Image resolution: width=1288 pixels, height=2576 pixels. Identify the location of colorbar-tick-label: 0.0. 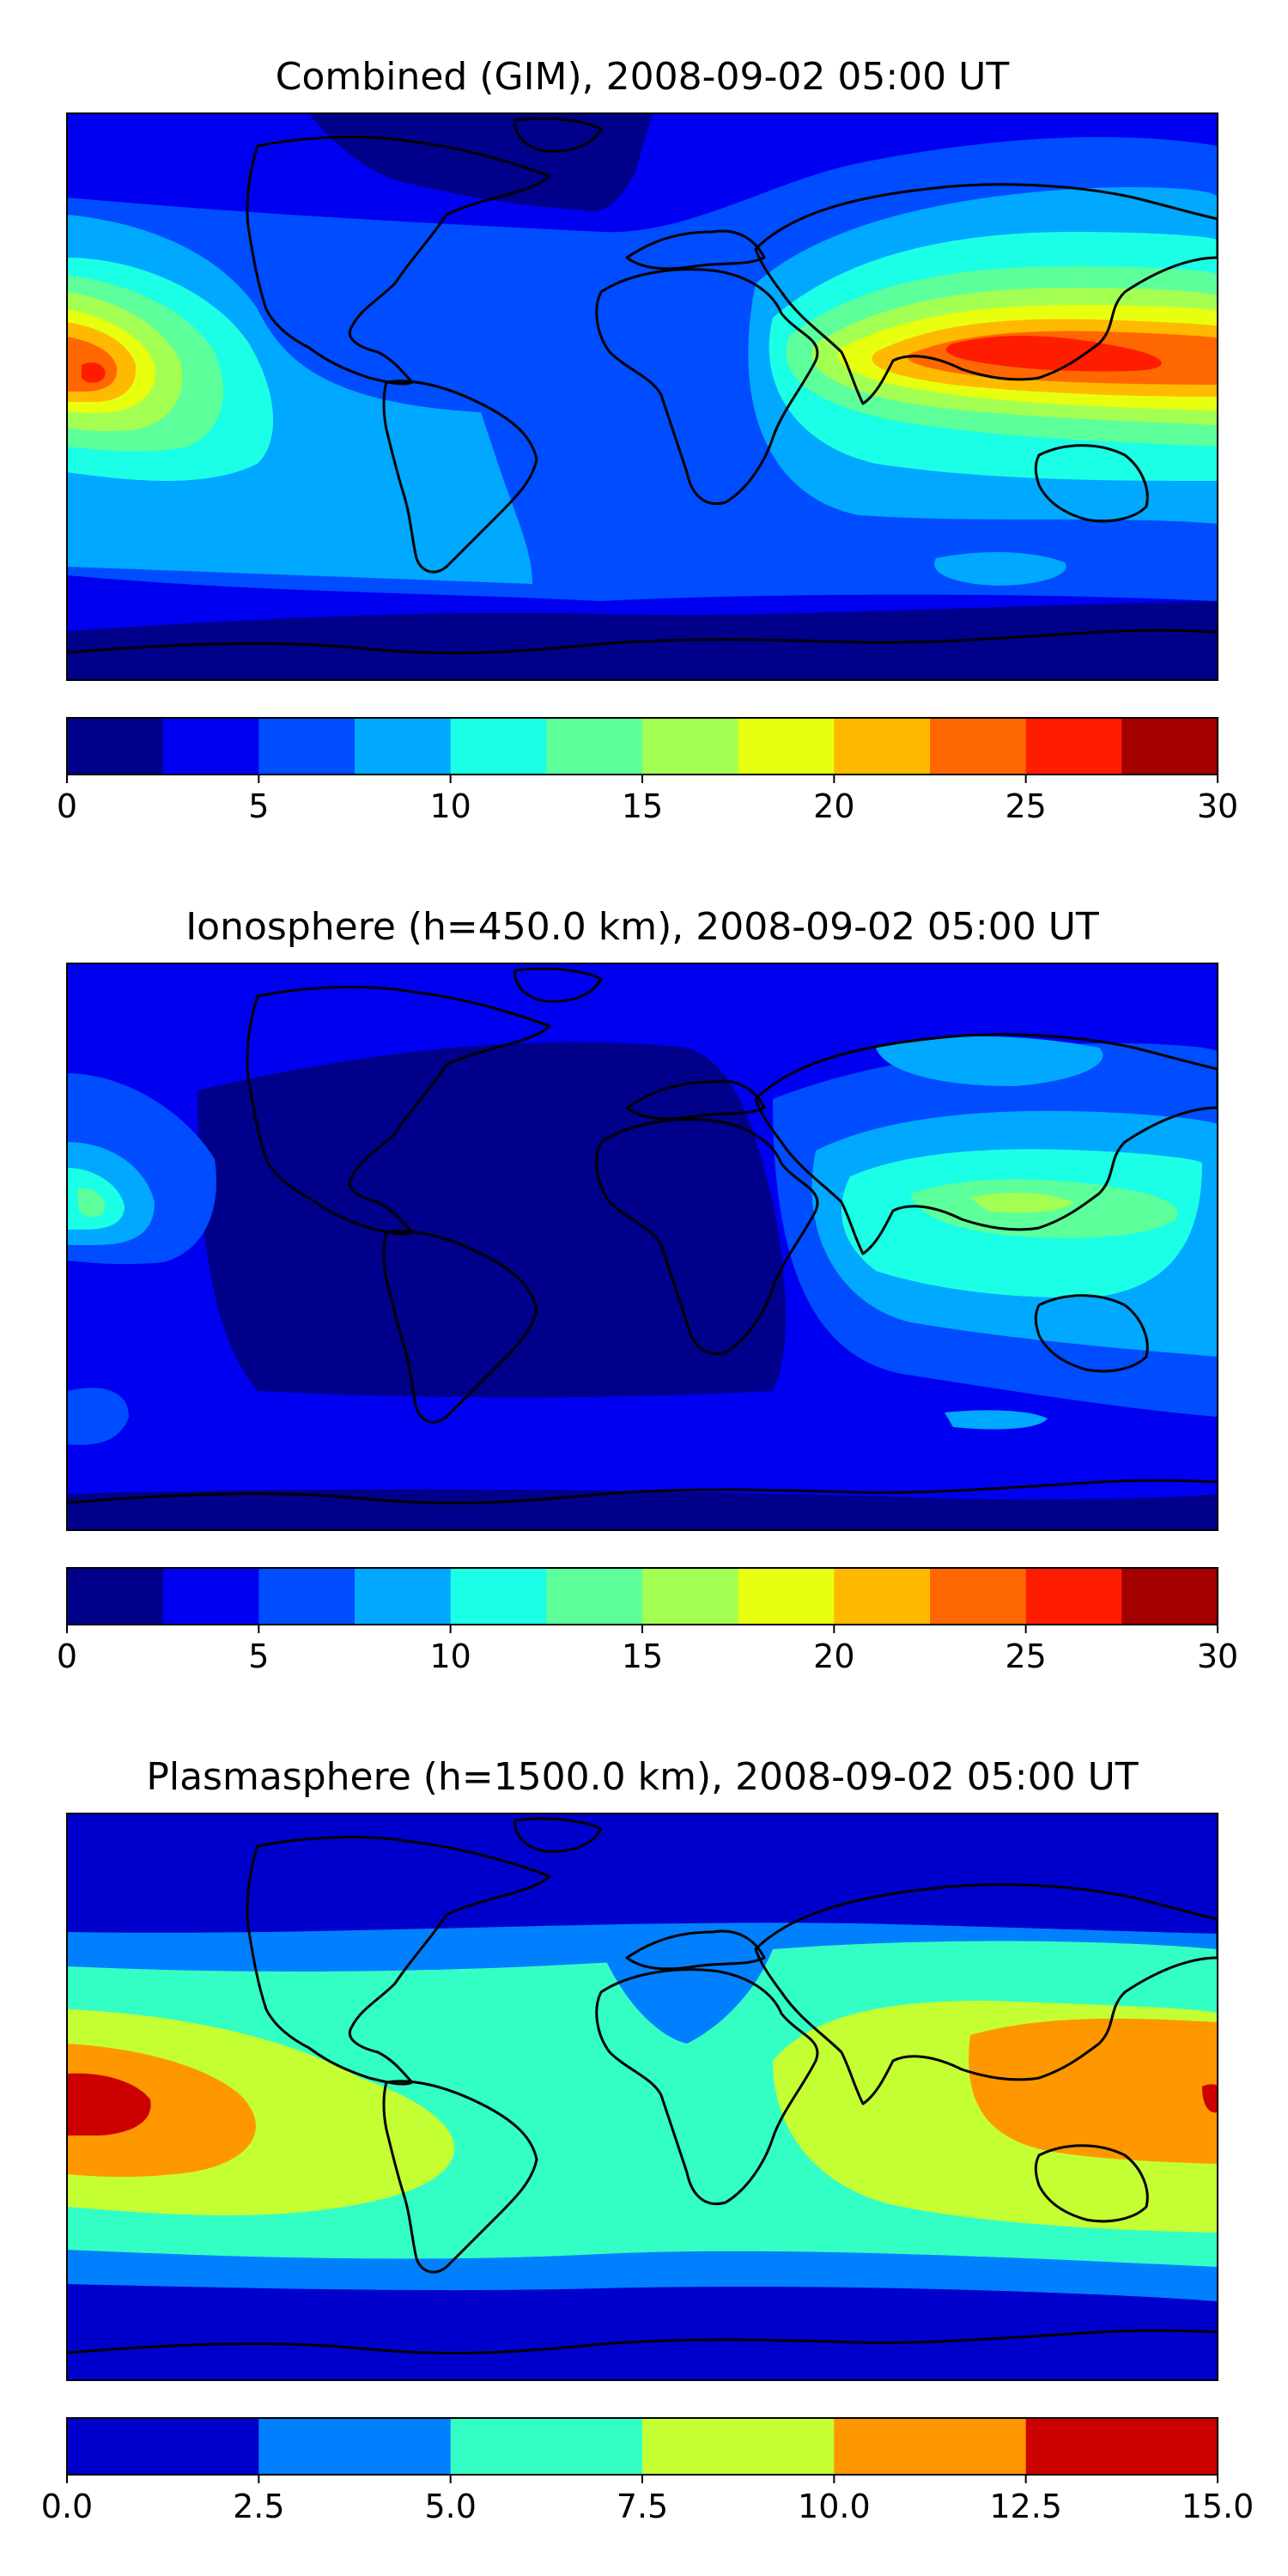
(67, 2507).